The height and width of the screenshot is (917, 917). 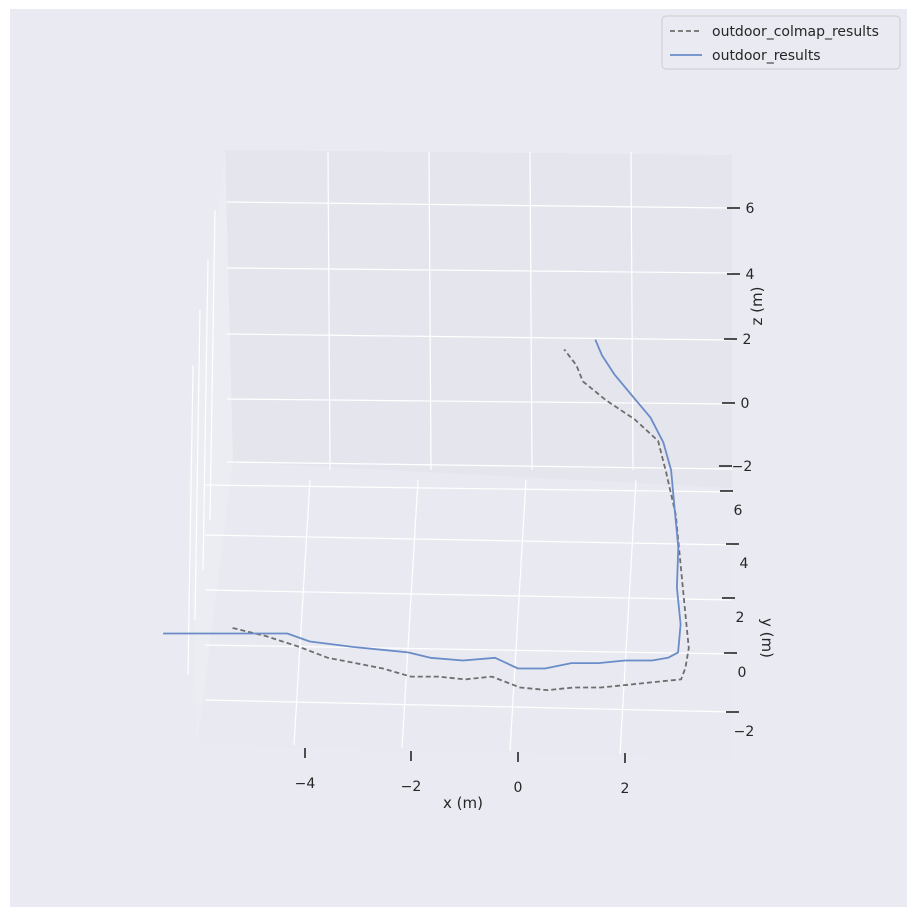 What do you see at coordinates (742, 467) in the screenshot?
I see `z-tick-label: −2` at bounding box center [742, 467].